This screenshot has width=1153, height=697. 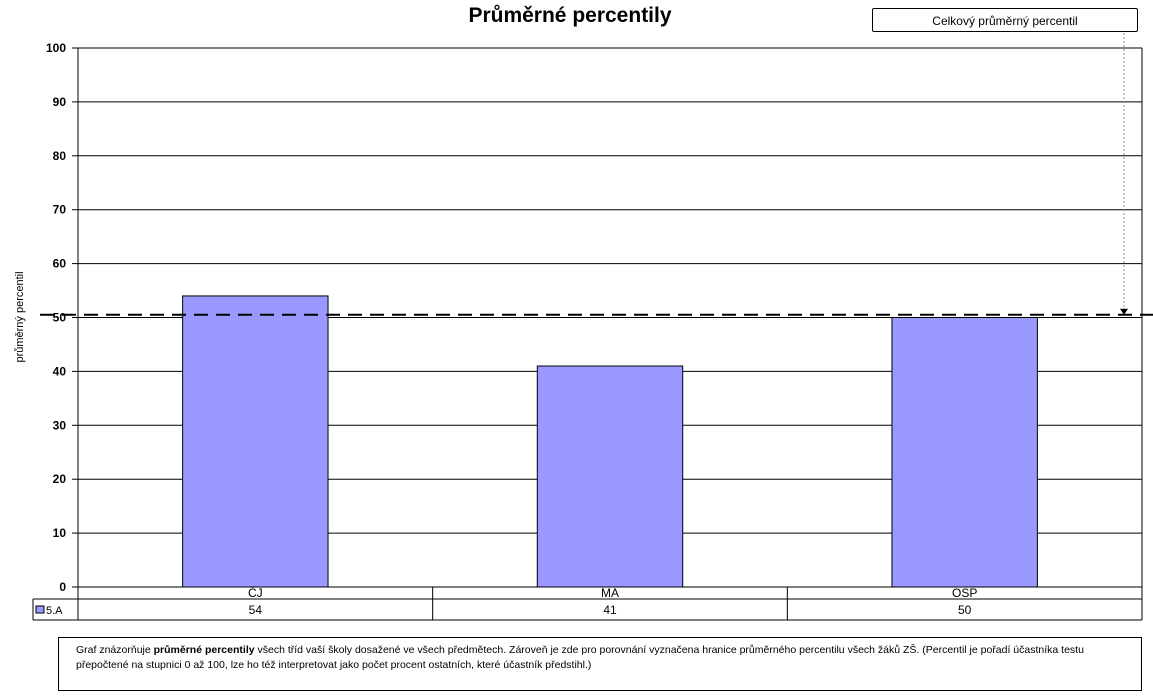 What do you see at coordinates (610, 593) in the screenshot?
I see `x-tick-label: MA` at bounding box center [610, 593].